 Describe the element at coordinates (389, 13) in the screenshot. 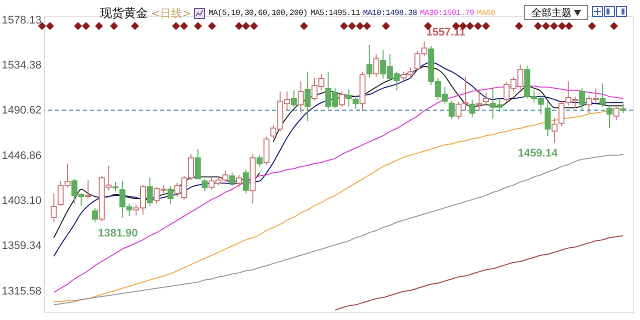

I see `text: MA10:1498.38` at that location.